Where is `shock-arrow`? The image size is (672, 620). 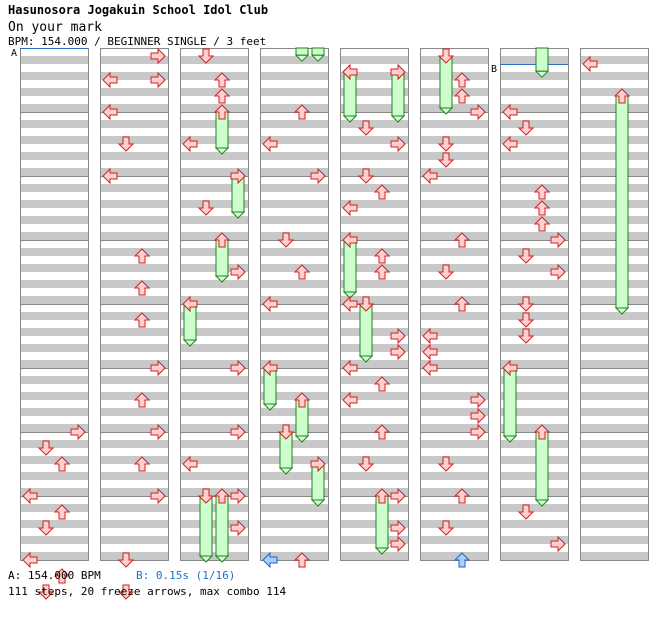
shock-arrow is located at coordinates (462, 560).